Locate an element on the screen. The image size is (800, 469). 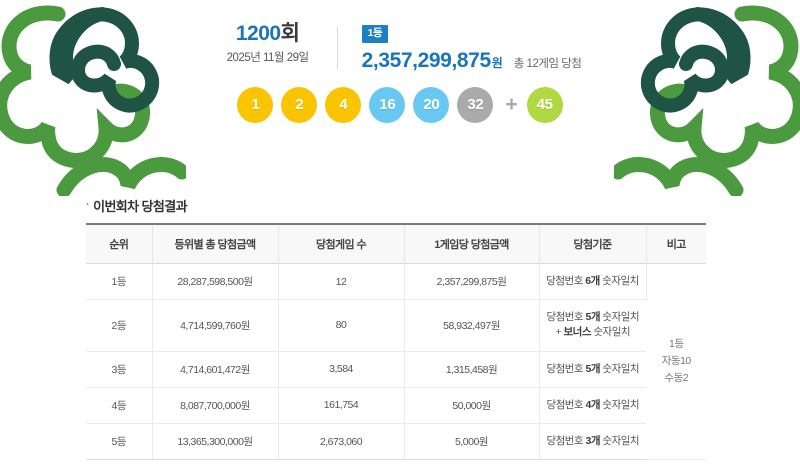
cell-criteria: 당첨번호 3개 숫자일치 is located at coordinates (592, 442).